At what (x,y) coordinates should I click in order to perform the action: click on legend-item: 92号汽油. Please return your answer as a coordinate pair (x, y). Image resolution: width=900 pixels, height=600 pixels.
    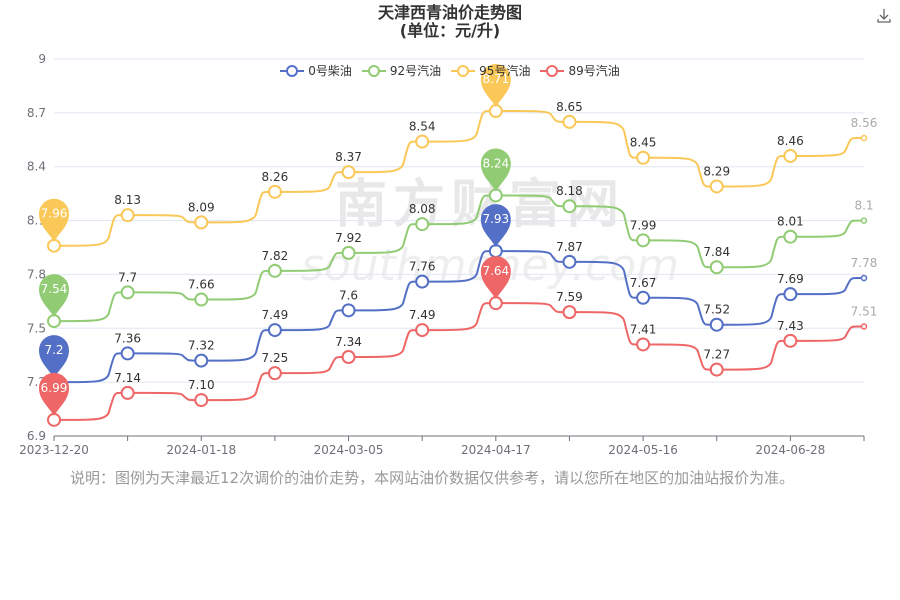
    Looking at the image, I should click on (401, 70).